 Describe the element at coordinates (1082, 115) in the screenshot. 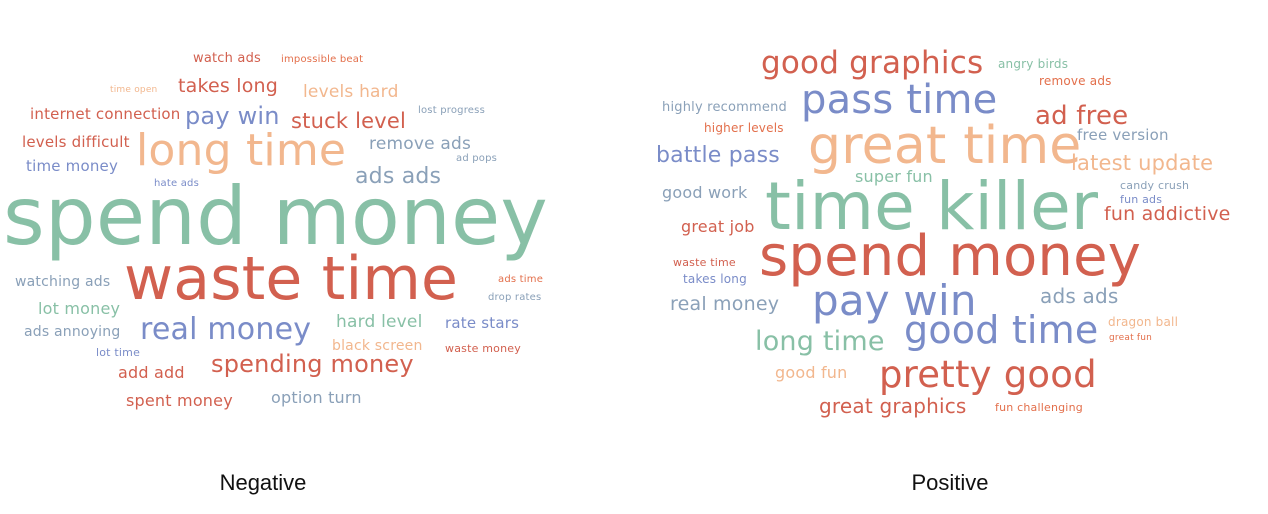

I see `word-ad-free: ad free` at that location.